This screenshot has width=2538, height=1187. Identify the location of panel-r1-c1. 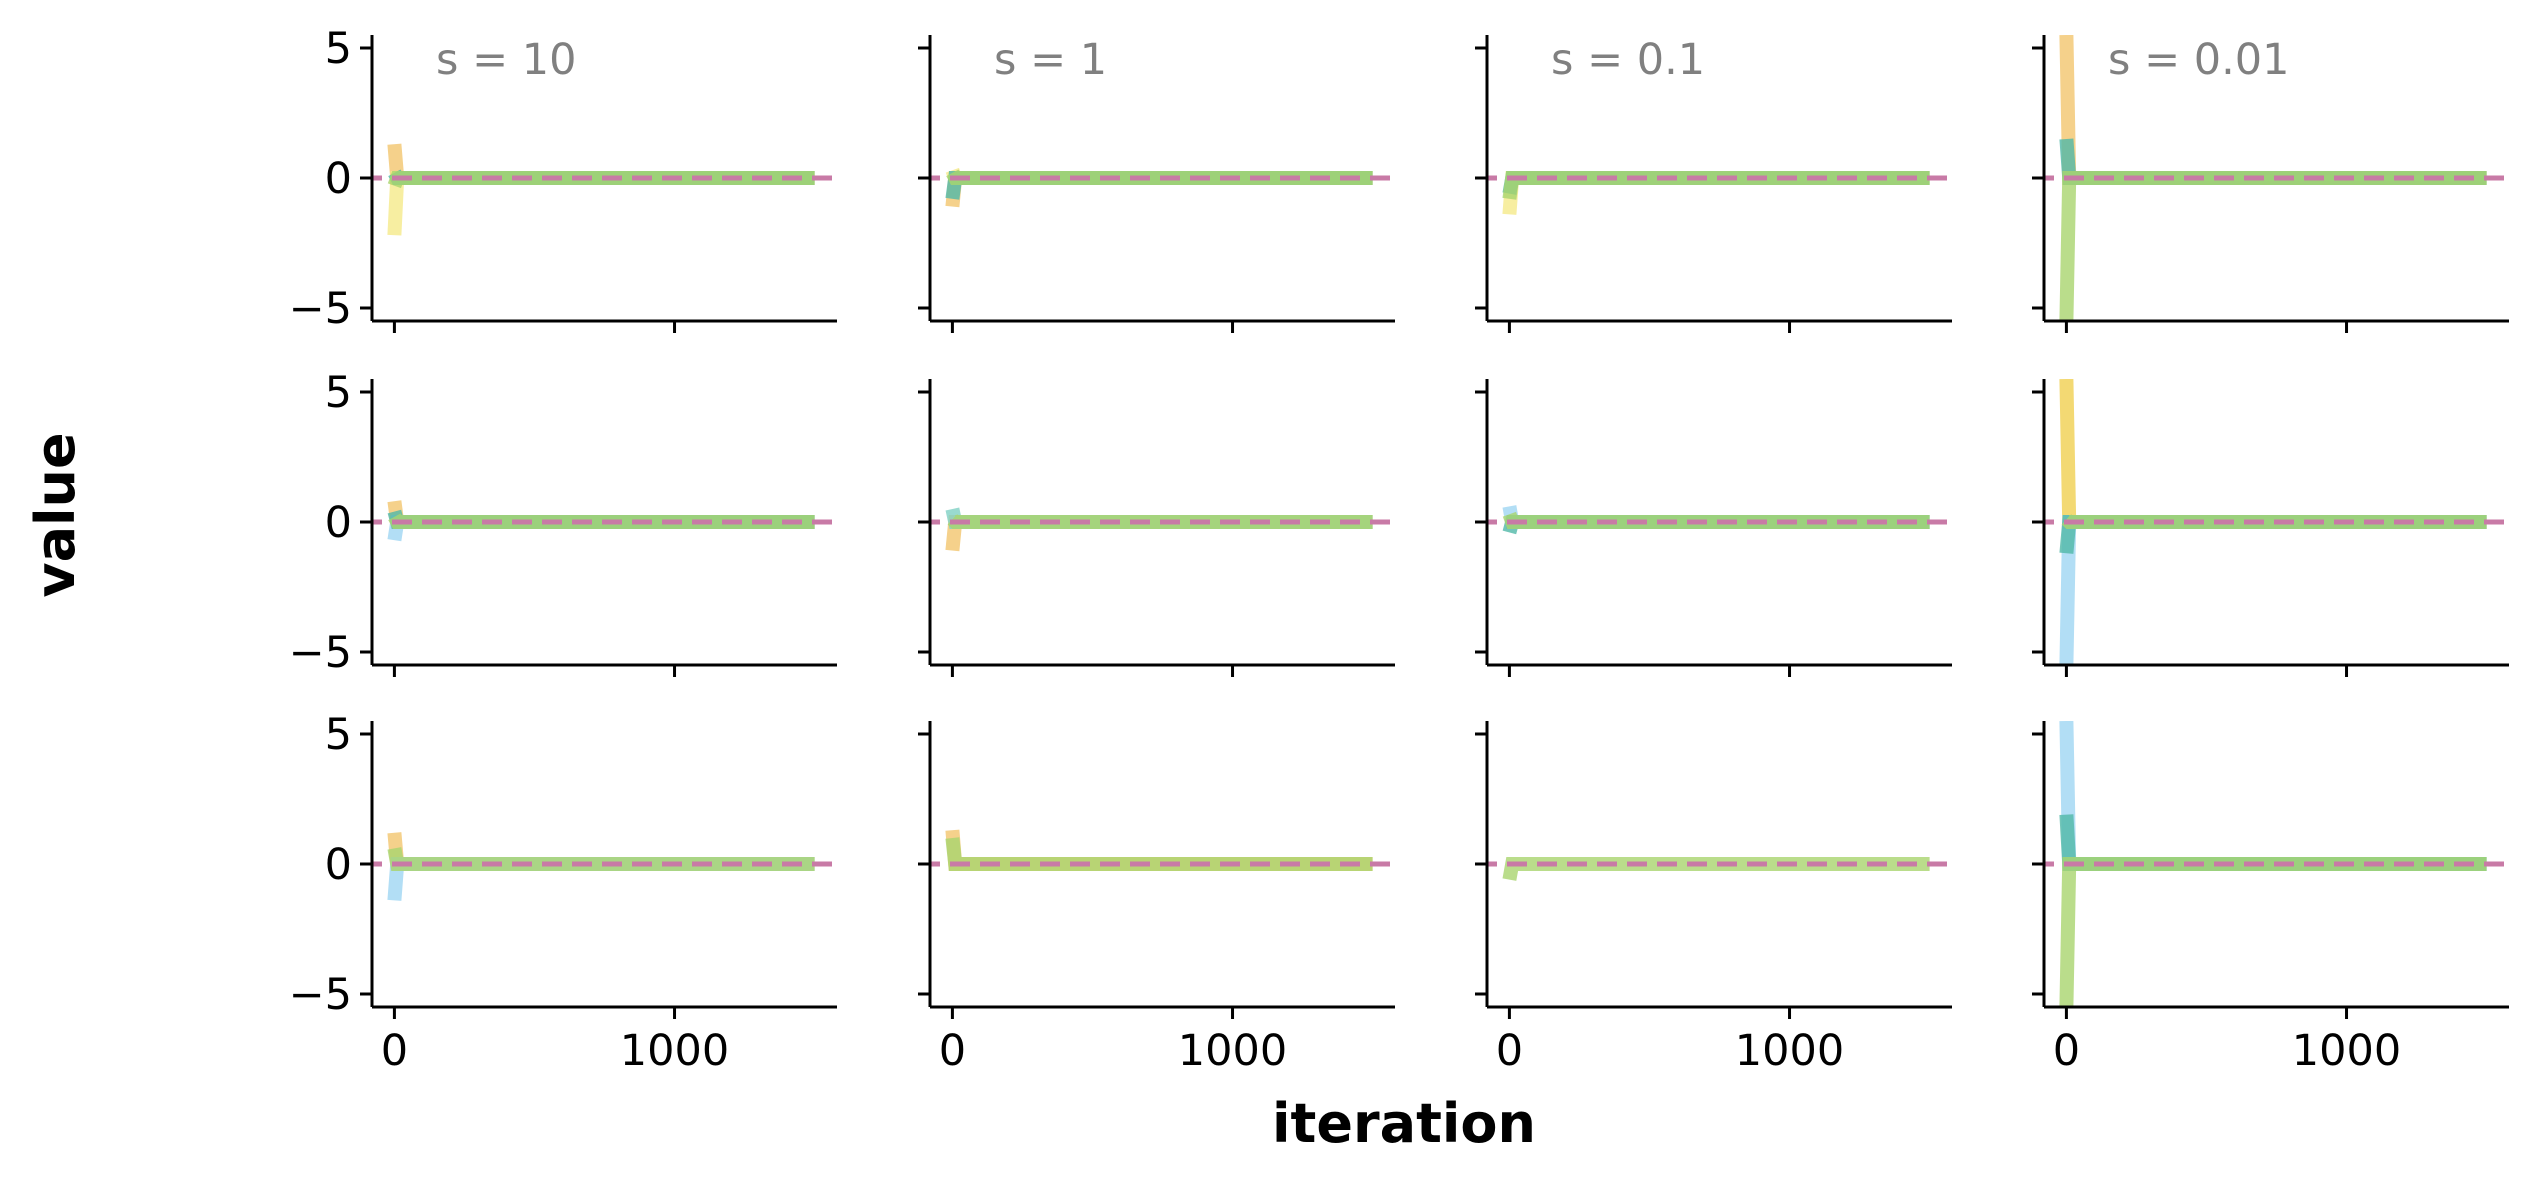
(1156, 528).